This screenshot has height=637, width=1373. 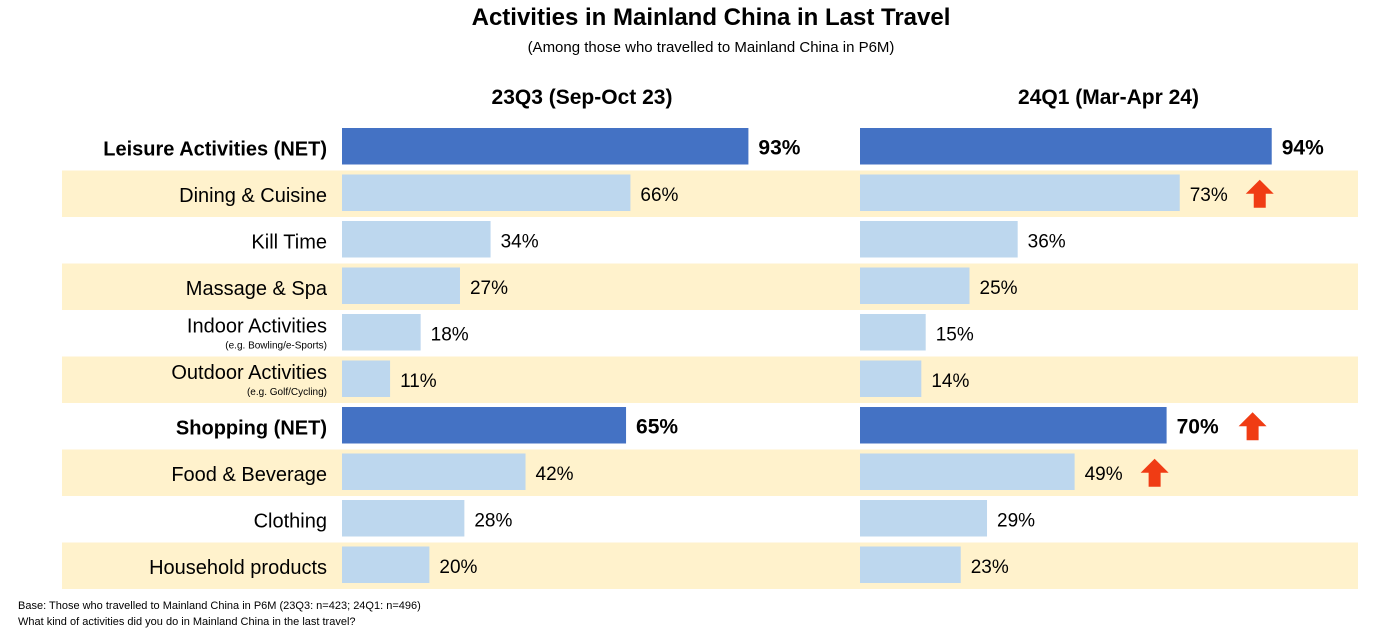 What do you see at coordinates (955, 334) in the screenshot?
I see `data-label-s1-4: 15%` at bounding box center [955, 334].